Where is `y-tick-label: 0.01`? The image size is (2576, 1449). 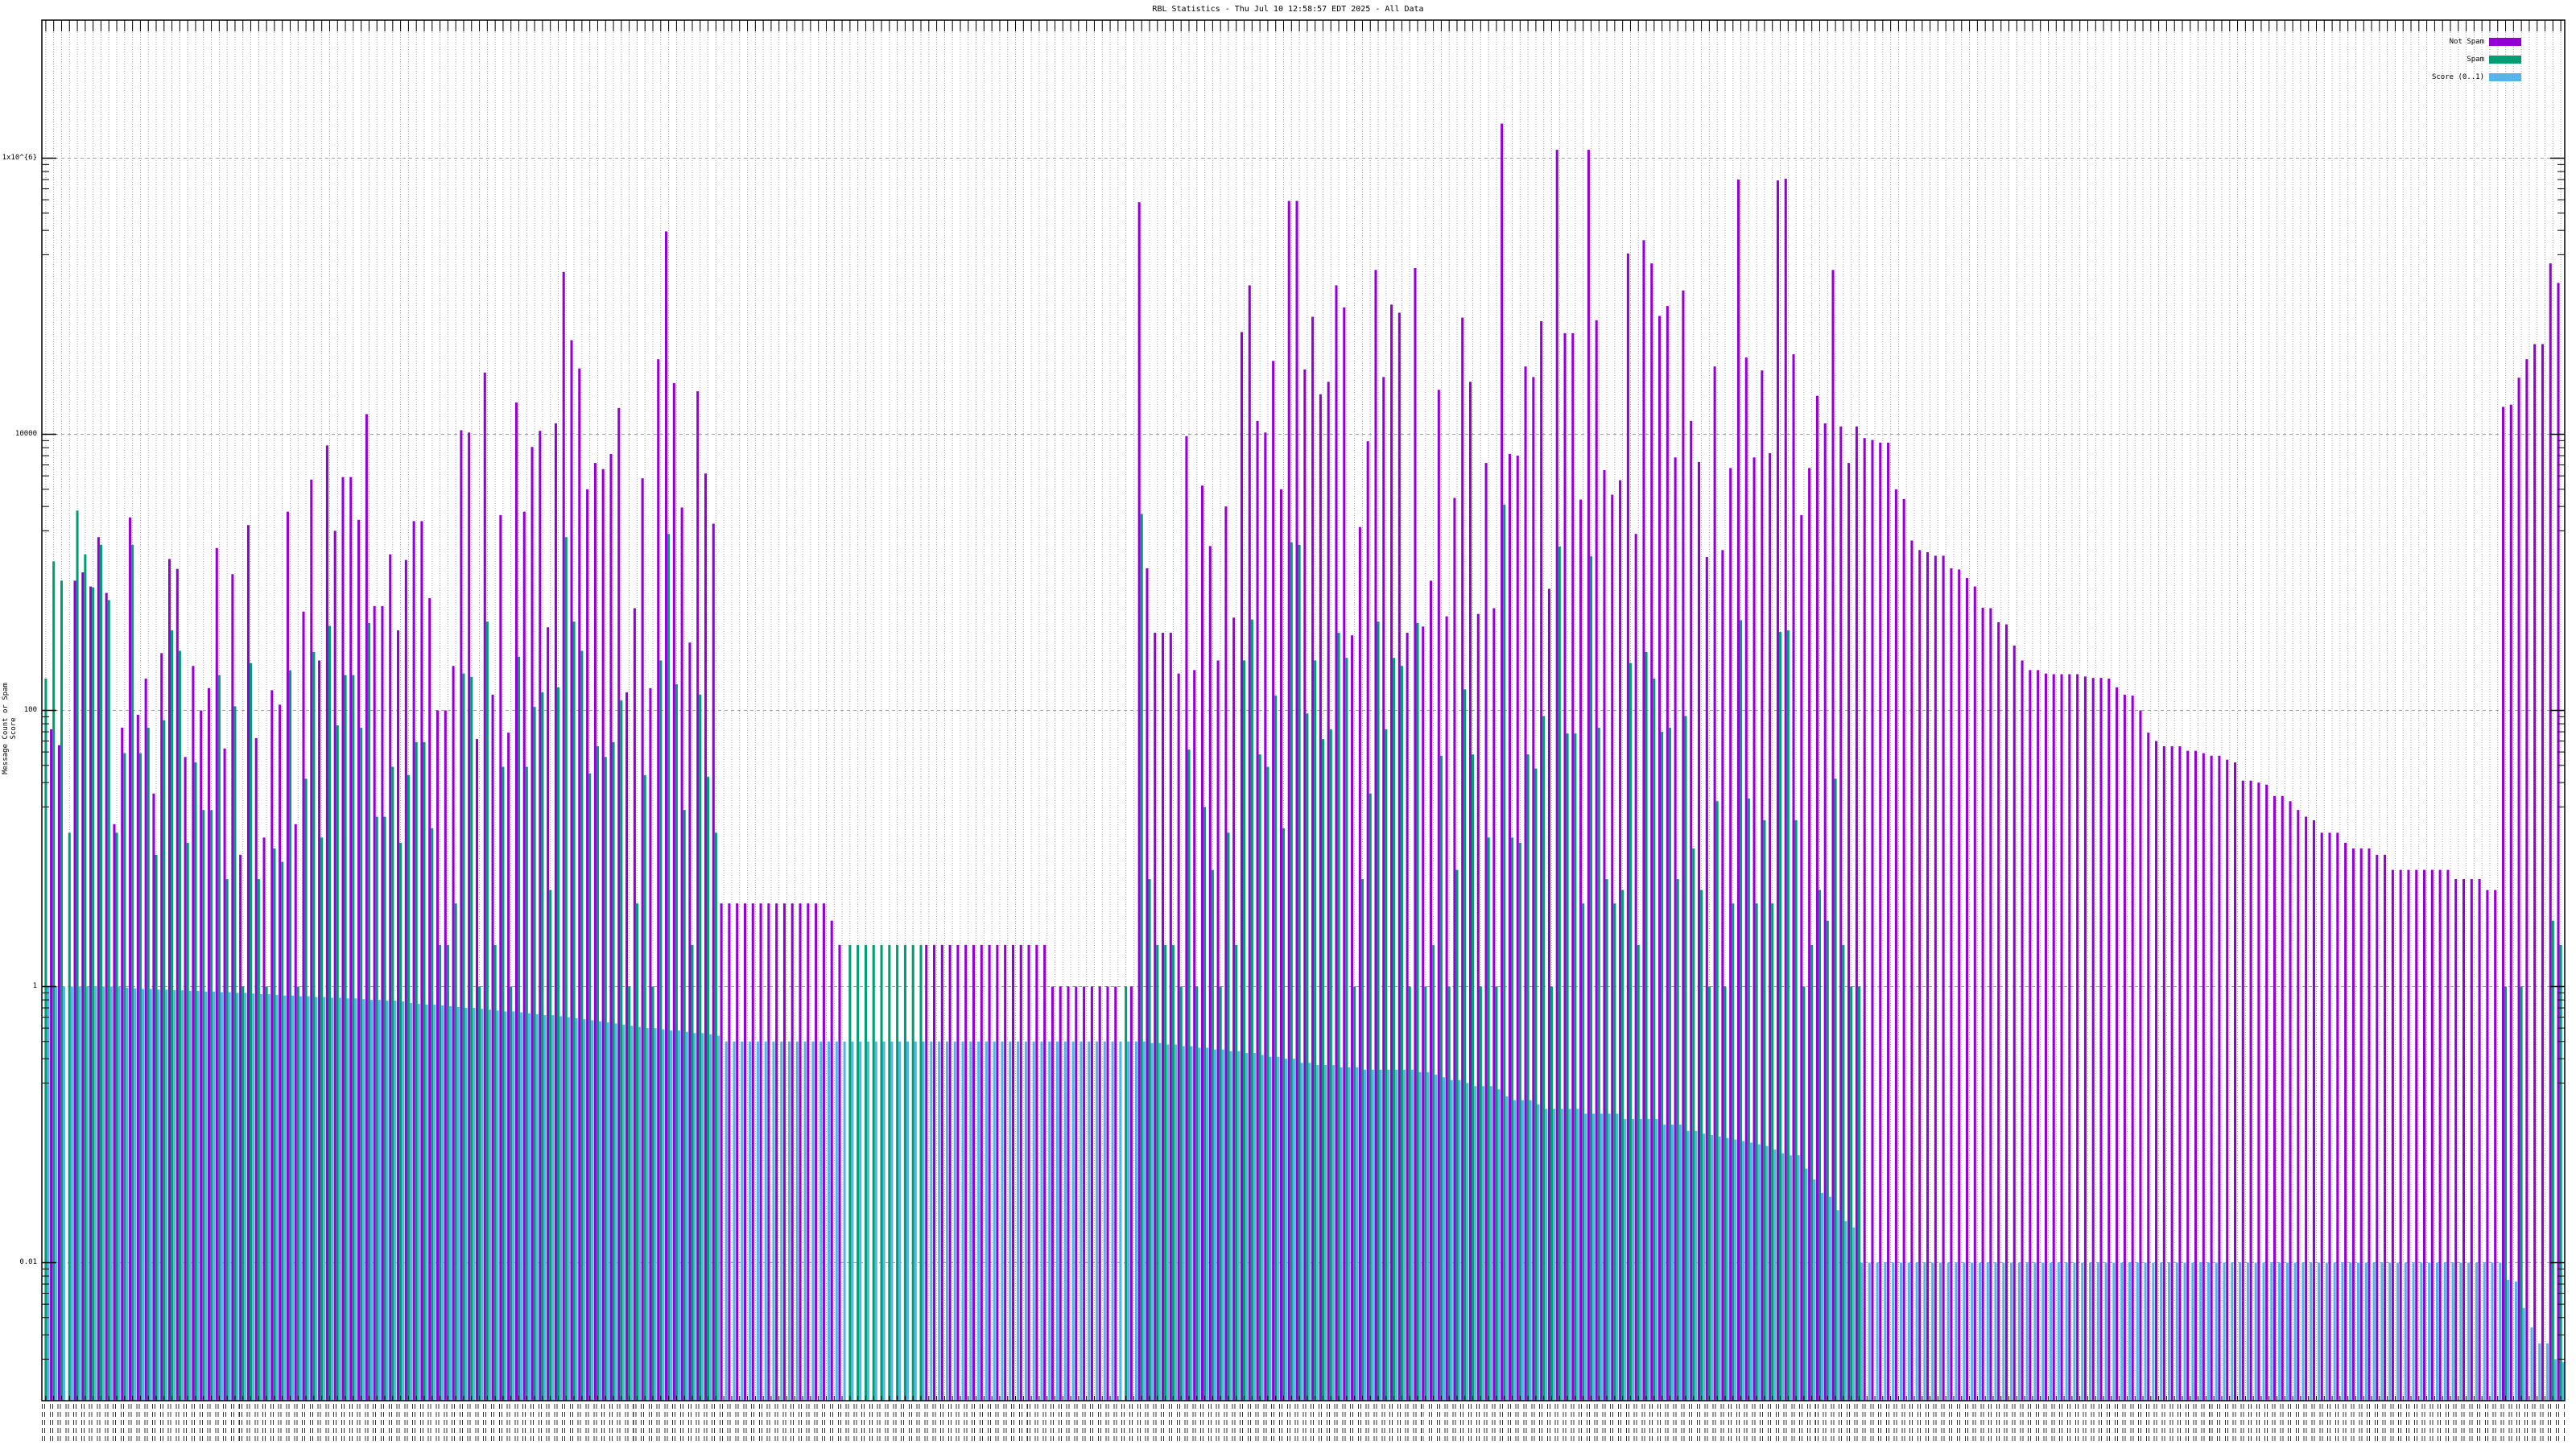
y-tick-label: 0.01 is located at coordinates (28, 1261).